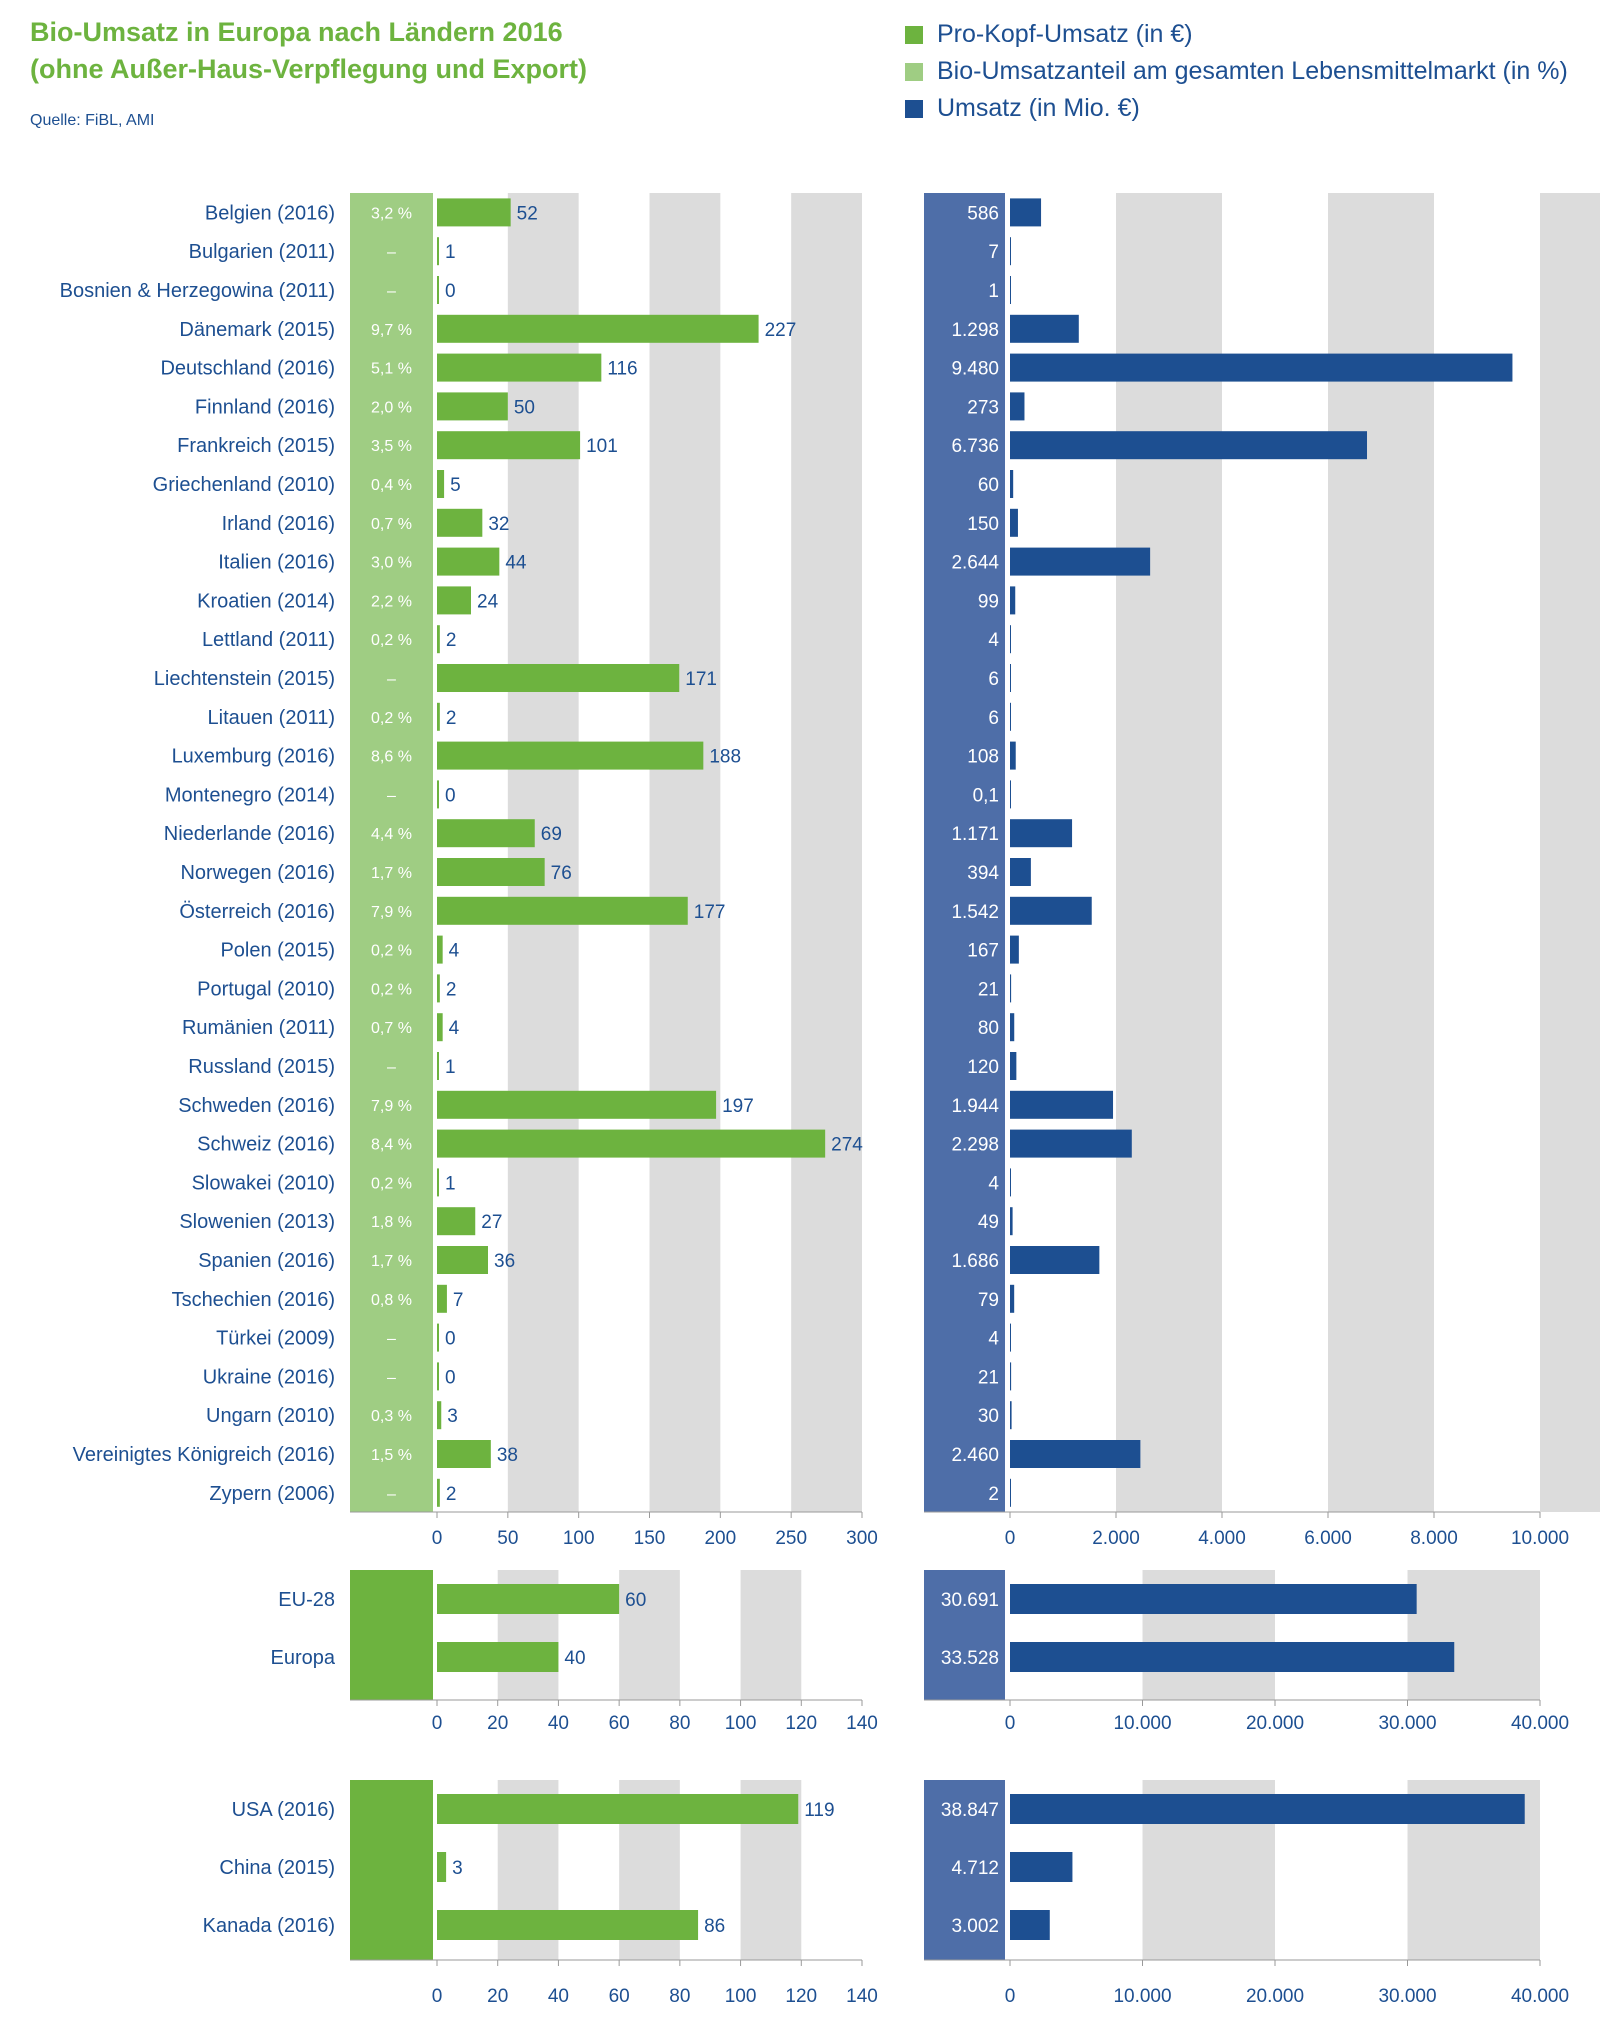 The height and width of the screenshot is (2024, 1600). What do you see at coordinates (975, 446) in the screenshot?
I see `revenue-value-label: 6.736` at bounding box center [975, 446].